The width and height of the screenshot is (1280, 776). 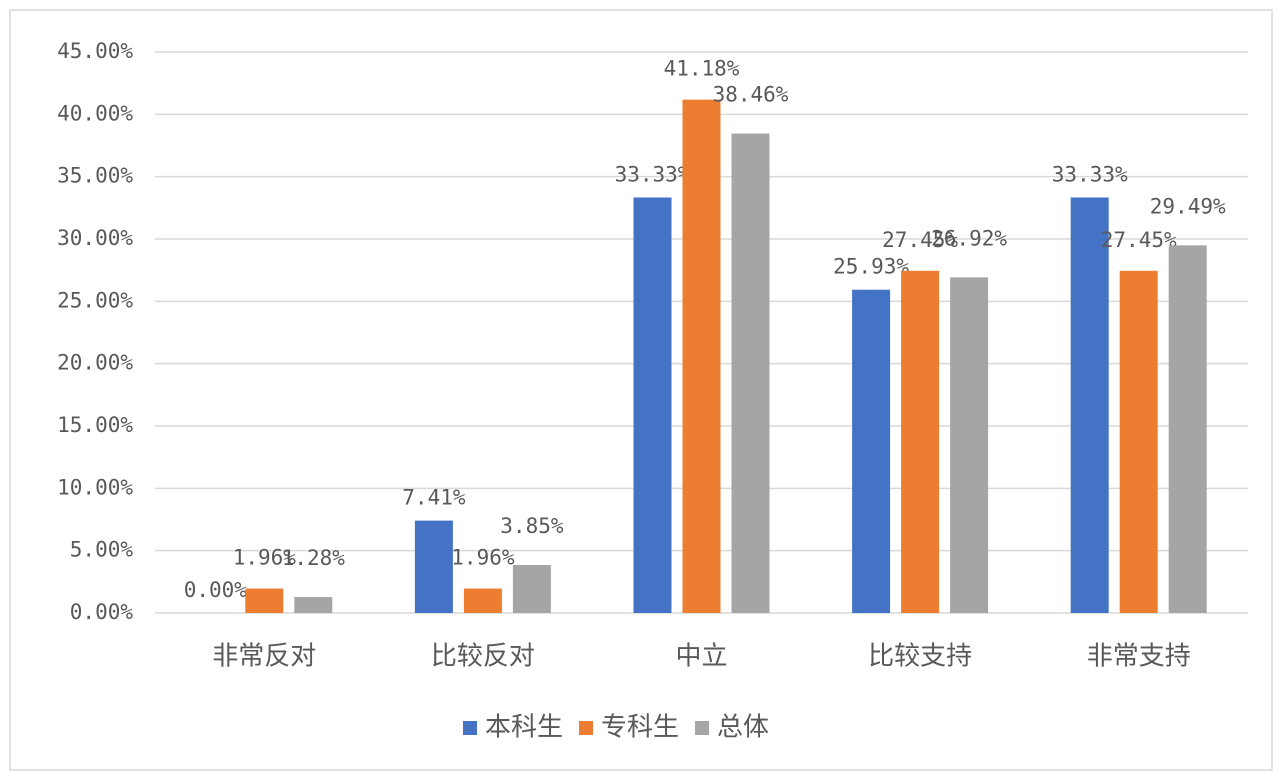 What do you see at coordinates (95, 113) in the screenshot?
I see `y-tick-label: 40.00%` at bounding box center [95, 113].